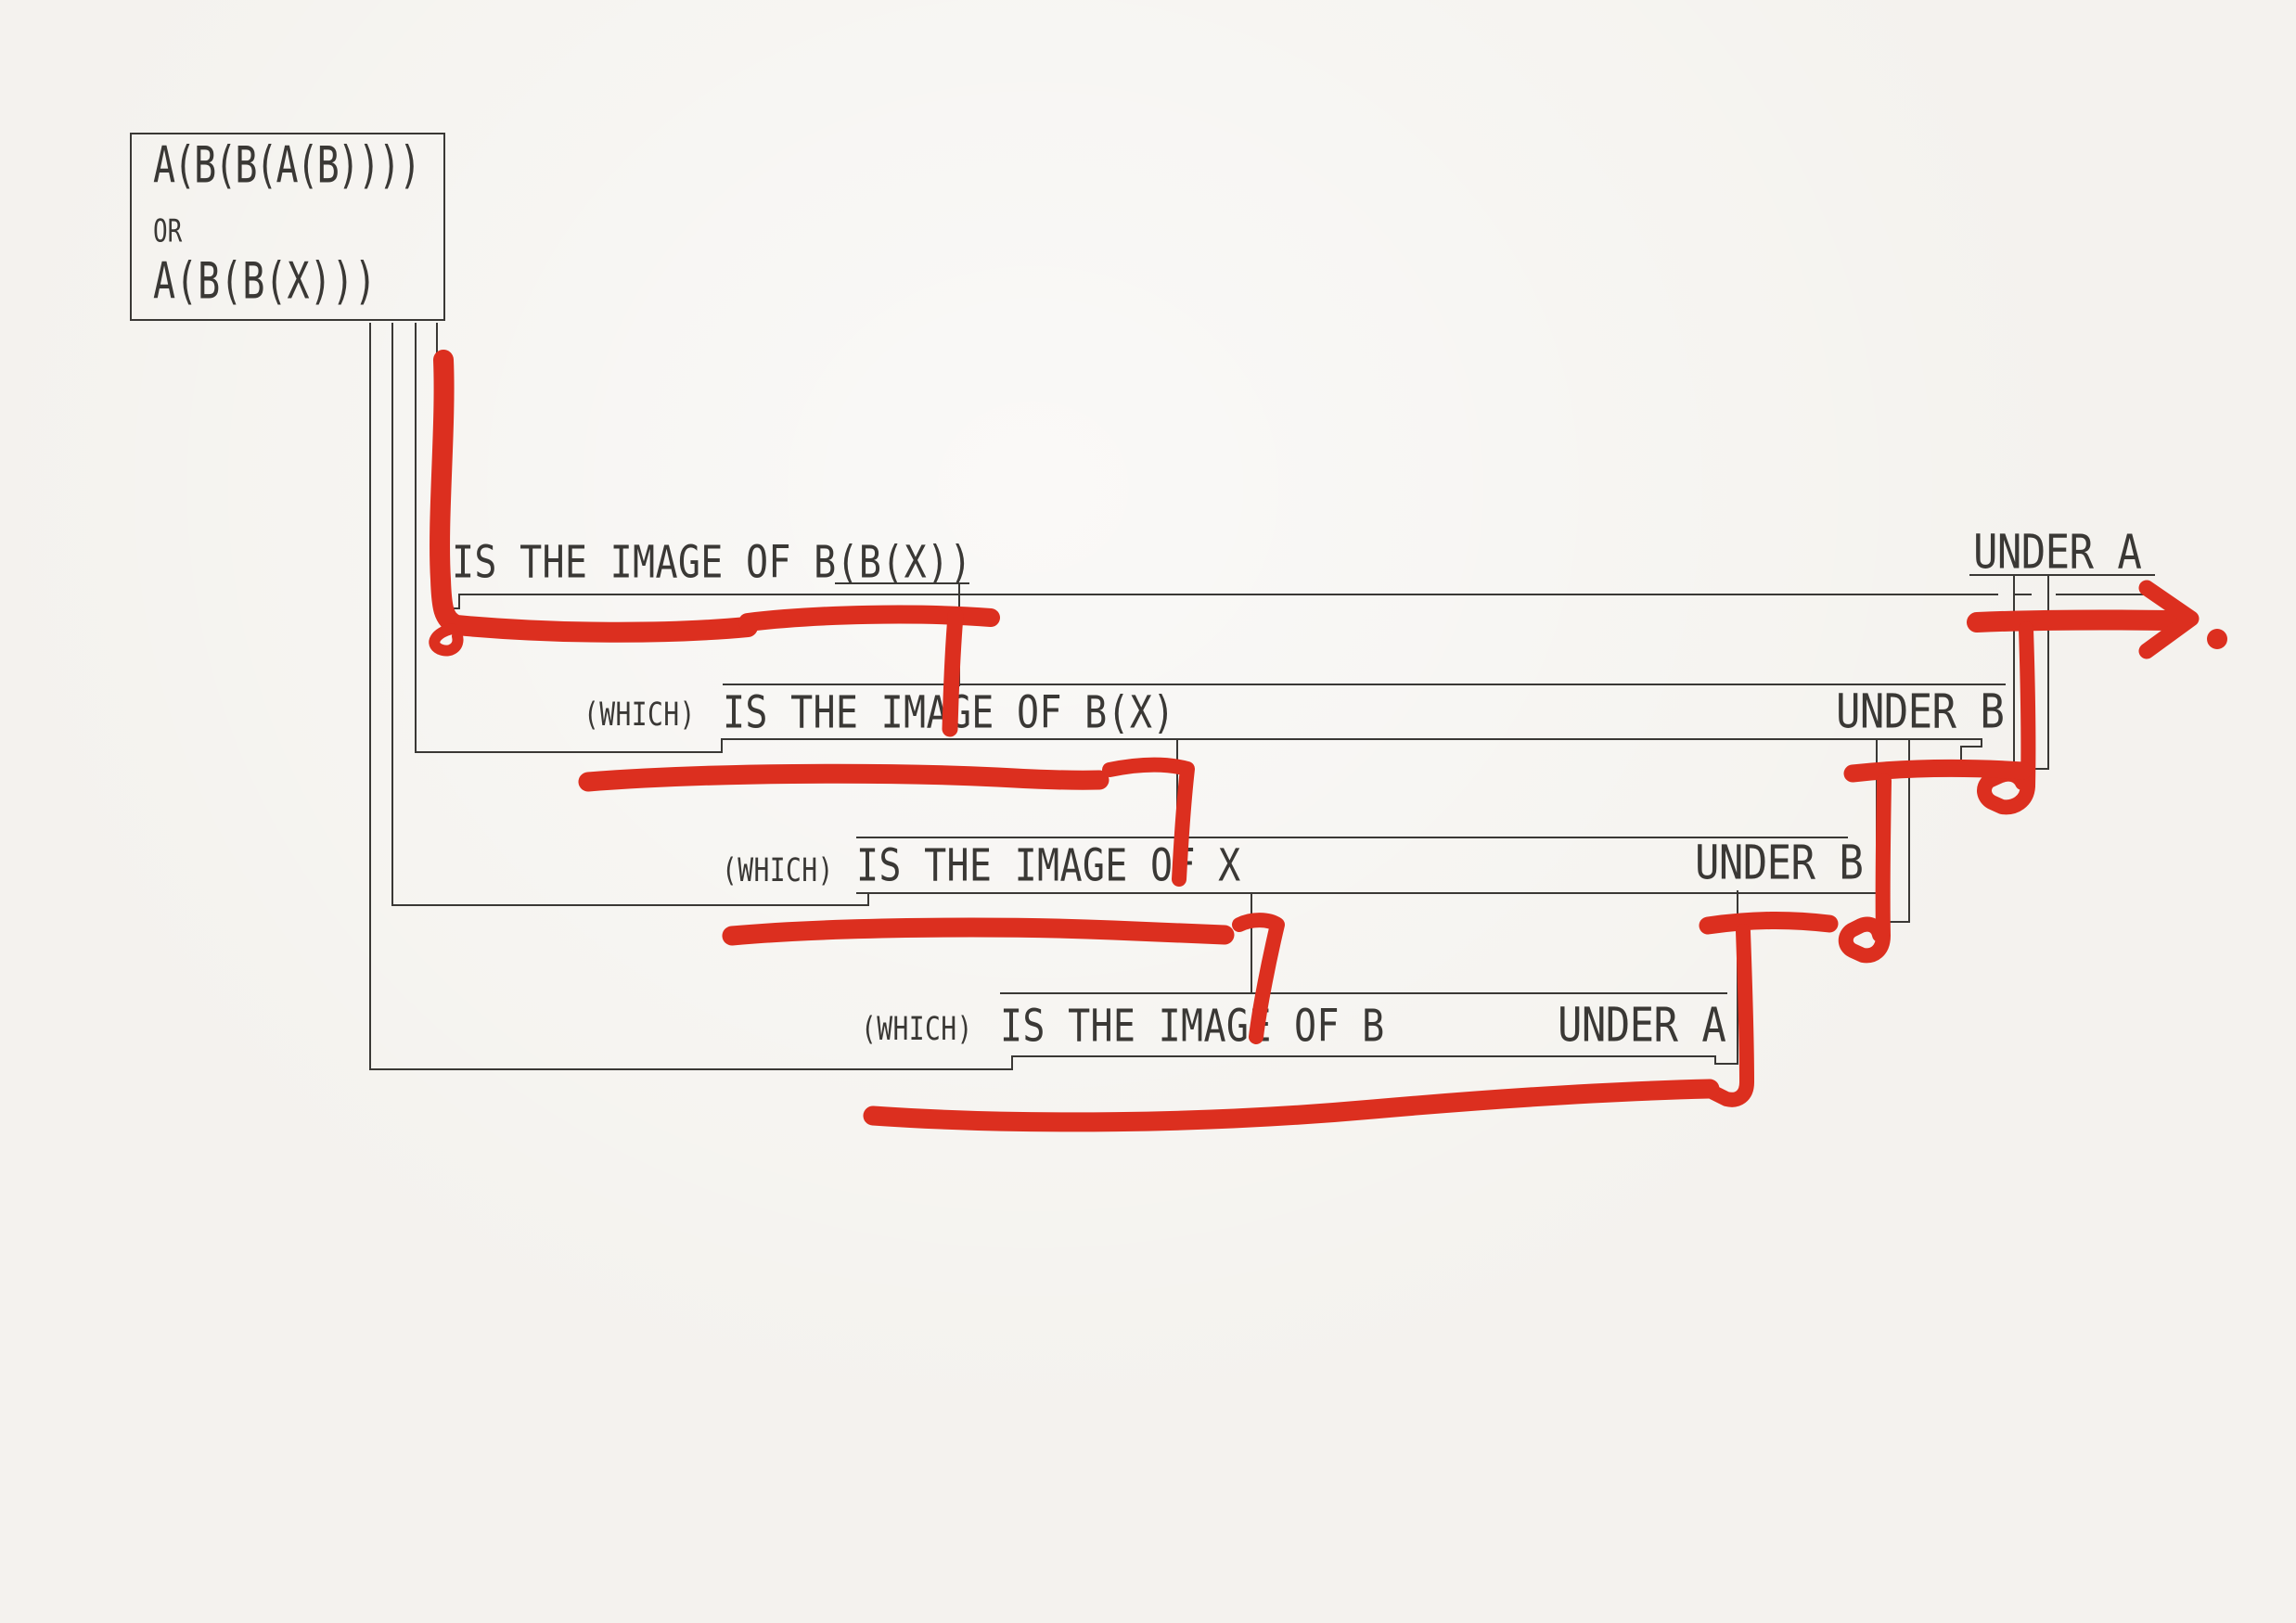  I want to click on row1-left-step-v, so click(459, 601).